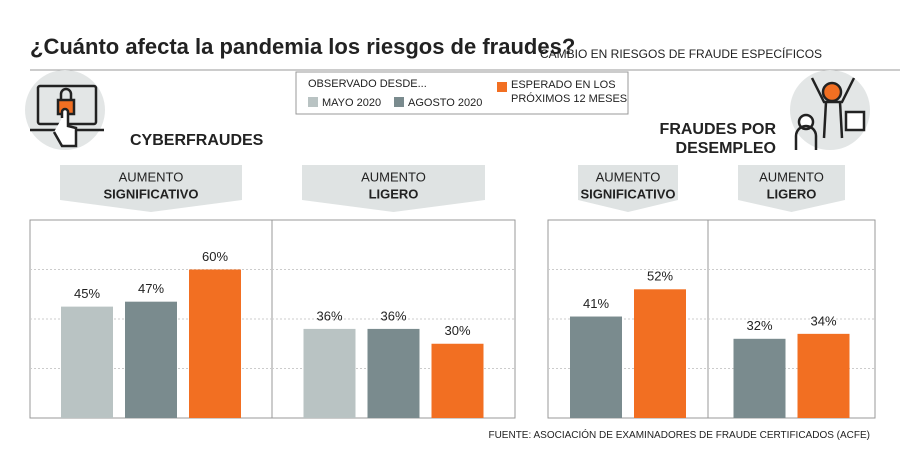  Describe the element at coordinates (351, 103) in the screenshot. I see `legend-label: MAYO 2020` at that location.